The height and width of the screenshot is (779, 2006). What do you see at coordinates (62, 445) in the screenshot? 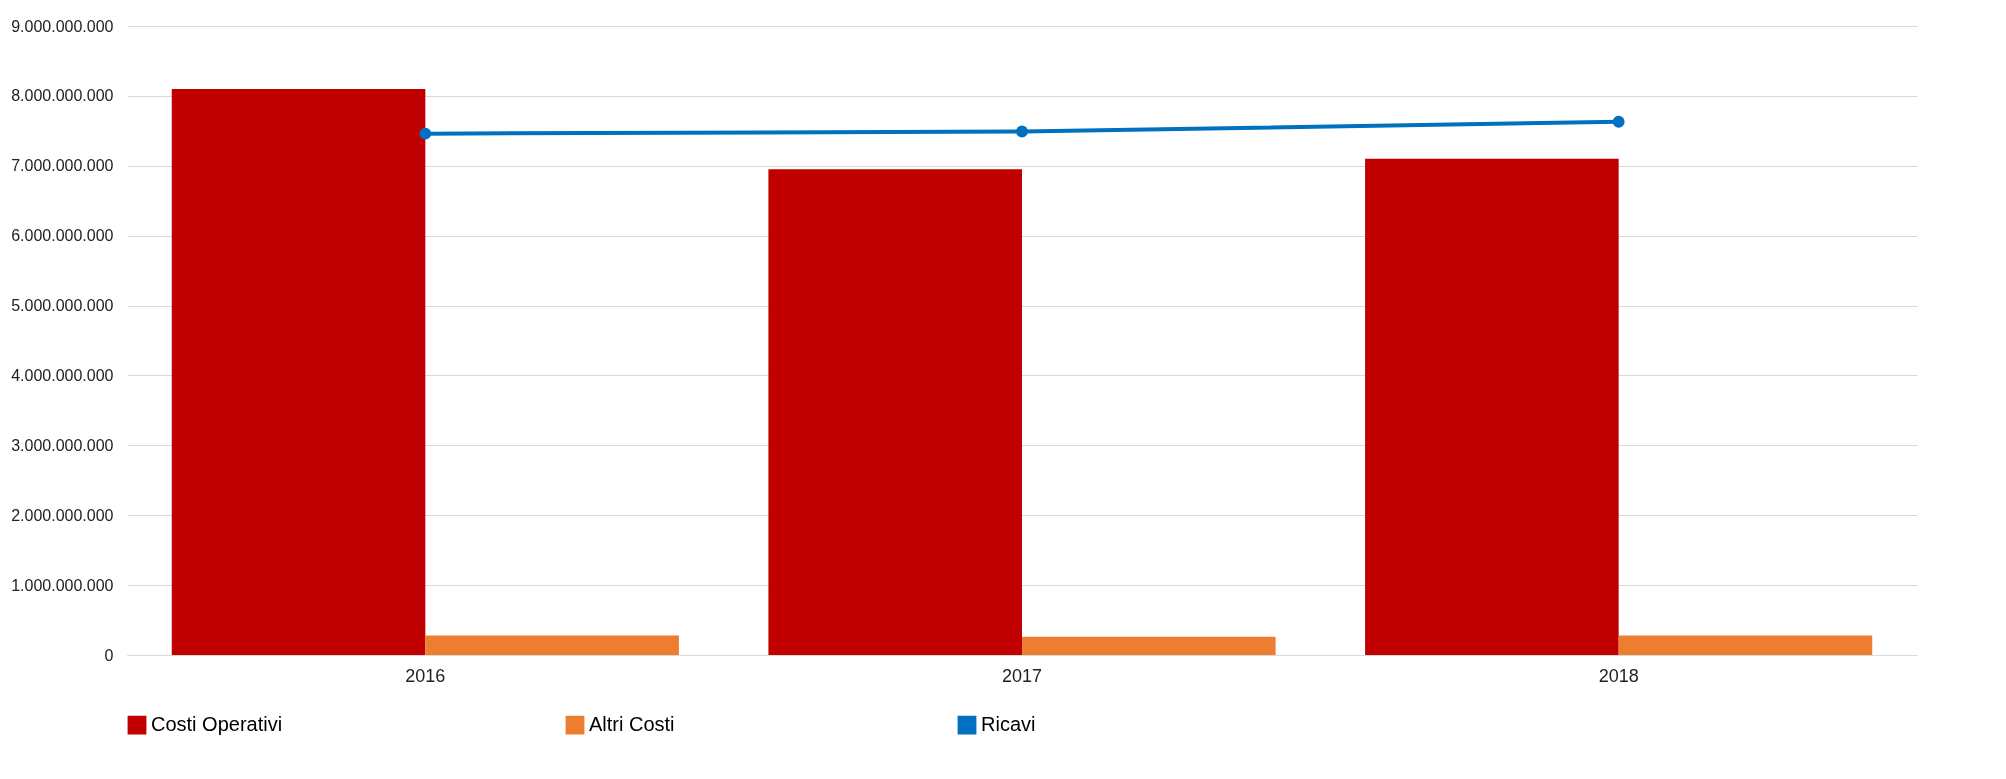
I see `y-tick-label: 3.000.000.000` at bounding box center [62, 445].